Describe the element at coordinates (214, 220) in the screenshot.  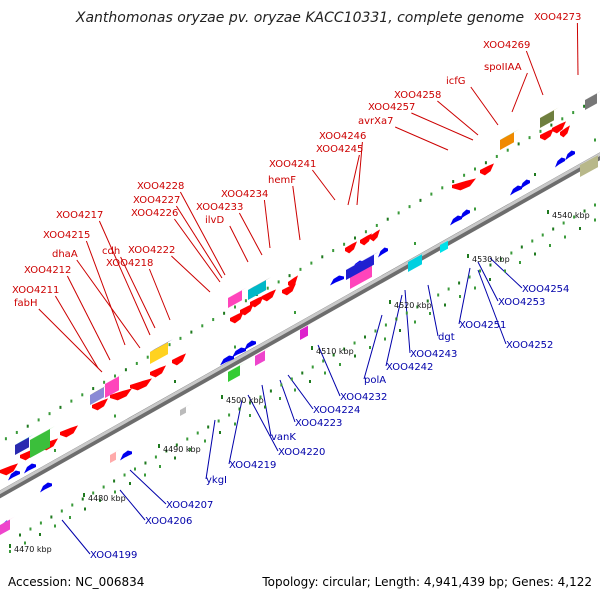
I see `forward-gene-label: ilvD` at that location.